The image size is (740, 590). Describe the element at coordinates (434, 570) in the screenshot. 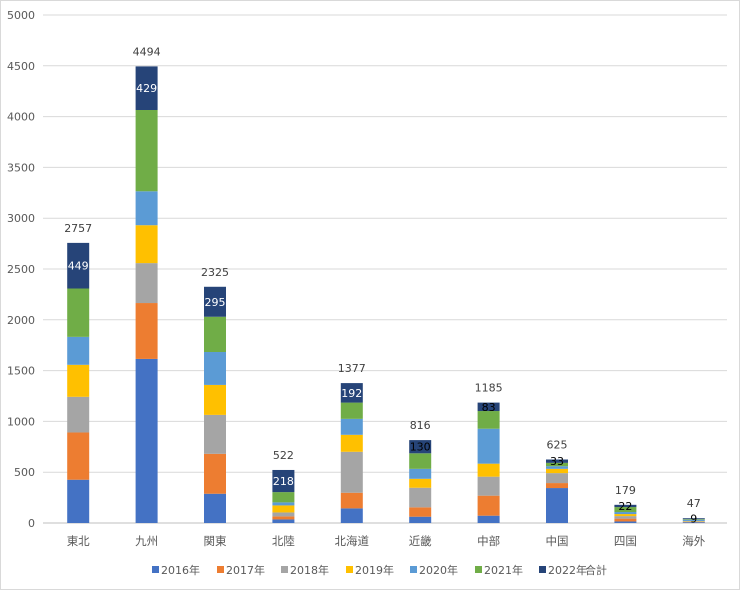

I see `legend-item: 2020年` at that location.